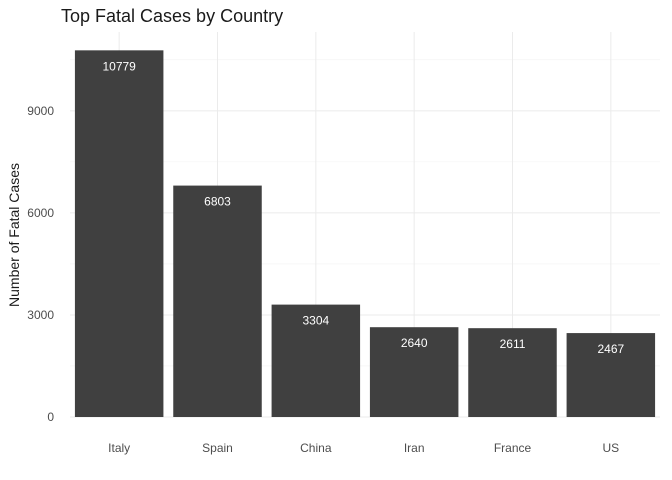  Describe the element at coordinates (414, 343) in the screenshot. I see `bar-value-label-iran: 2640` at that location.